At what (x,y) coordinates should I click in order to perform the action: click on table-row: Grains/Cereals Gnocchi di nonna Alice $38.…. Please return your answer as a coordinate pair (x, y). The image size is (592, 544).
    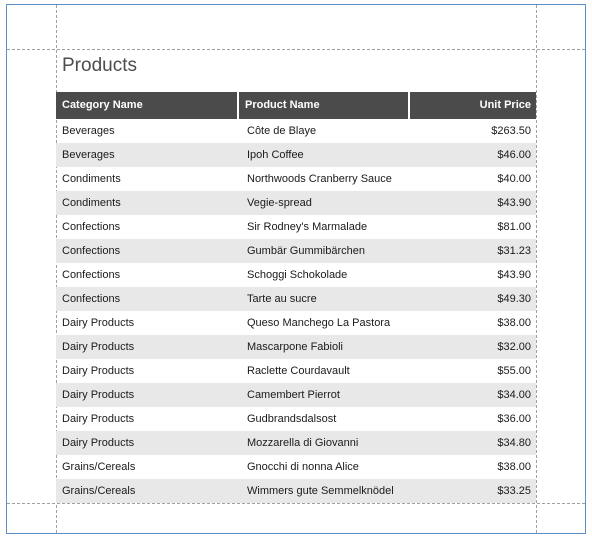
    Looking at the image, I should click on (296, 467).